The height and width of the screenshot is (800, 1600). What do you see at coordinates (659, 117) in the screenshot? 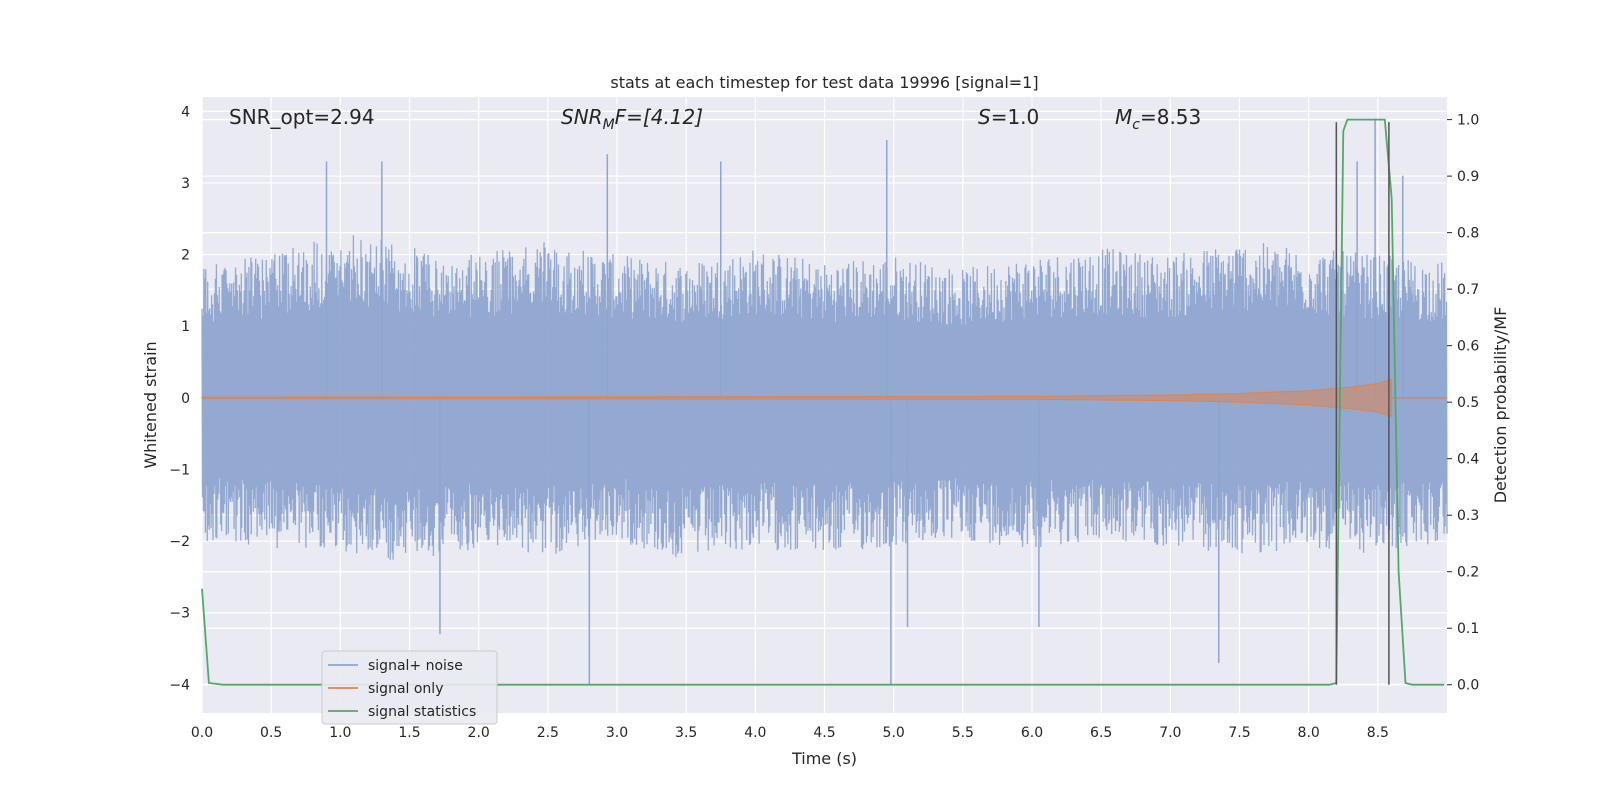
I see `annotation-snr-mf-rest: F=[4.12]` at bounding box center [659, 117].